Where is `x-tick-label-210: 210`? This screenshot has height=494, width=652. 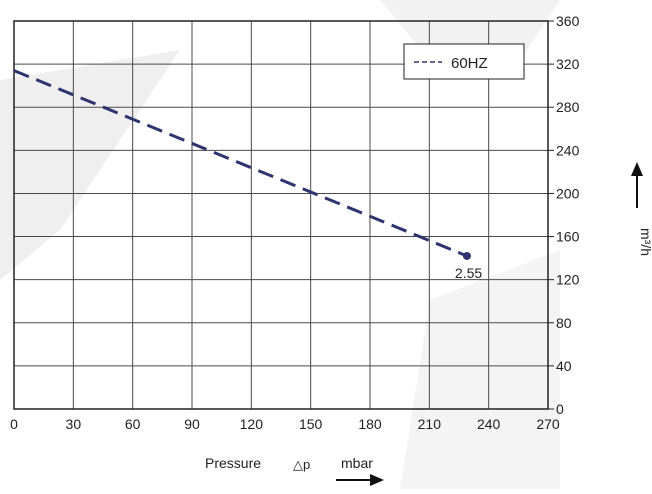 x-tick-label-210: 210 is located at coordinates (430, 424).